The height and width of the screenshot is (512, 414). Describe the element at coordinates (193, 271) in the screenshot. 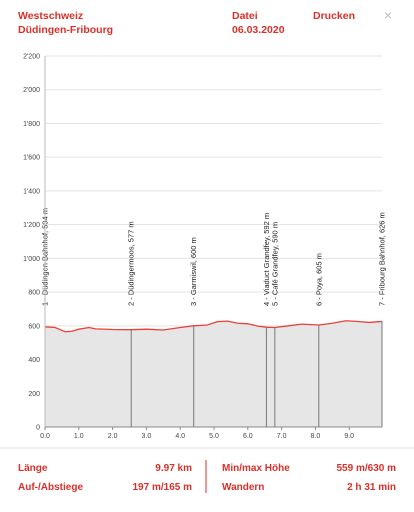

I see `waypoint-label: 3 - Garmiswil, 600 m` at that location.